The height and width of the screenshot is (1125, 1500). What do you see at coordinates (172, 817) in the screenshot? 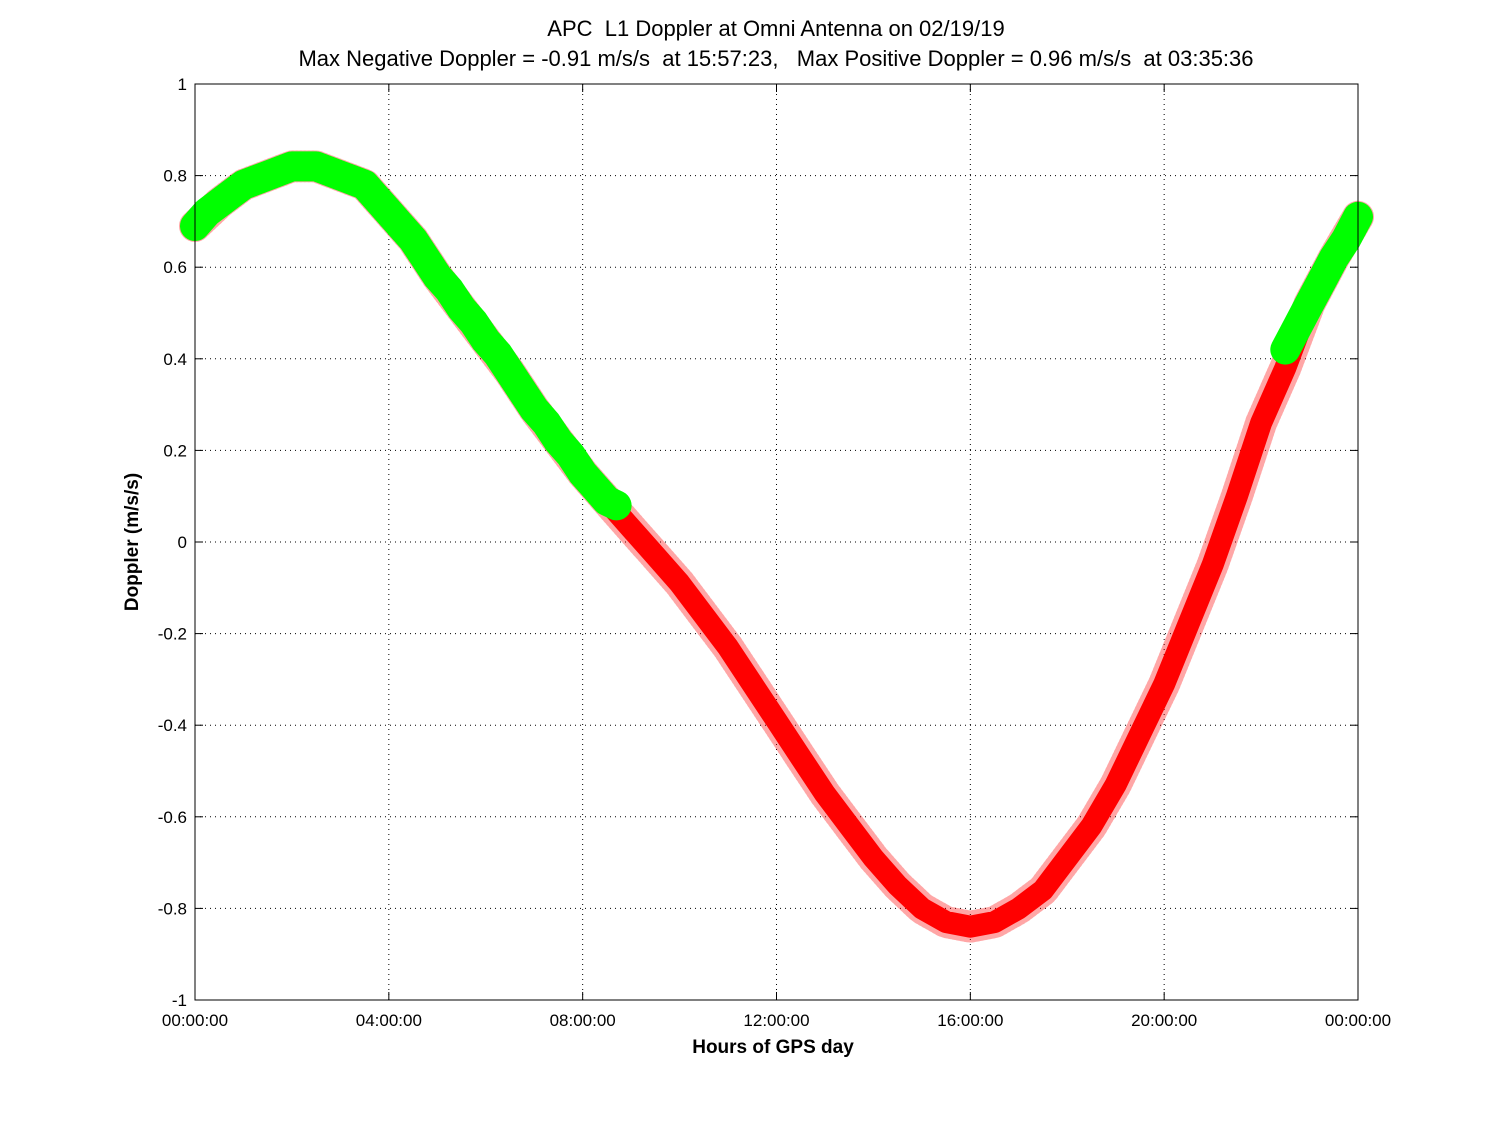
I see `y-tick-label: -0.6` at bounding box center [172, 817].